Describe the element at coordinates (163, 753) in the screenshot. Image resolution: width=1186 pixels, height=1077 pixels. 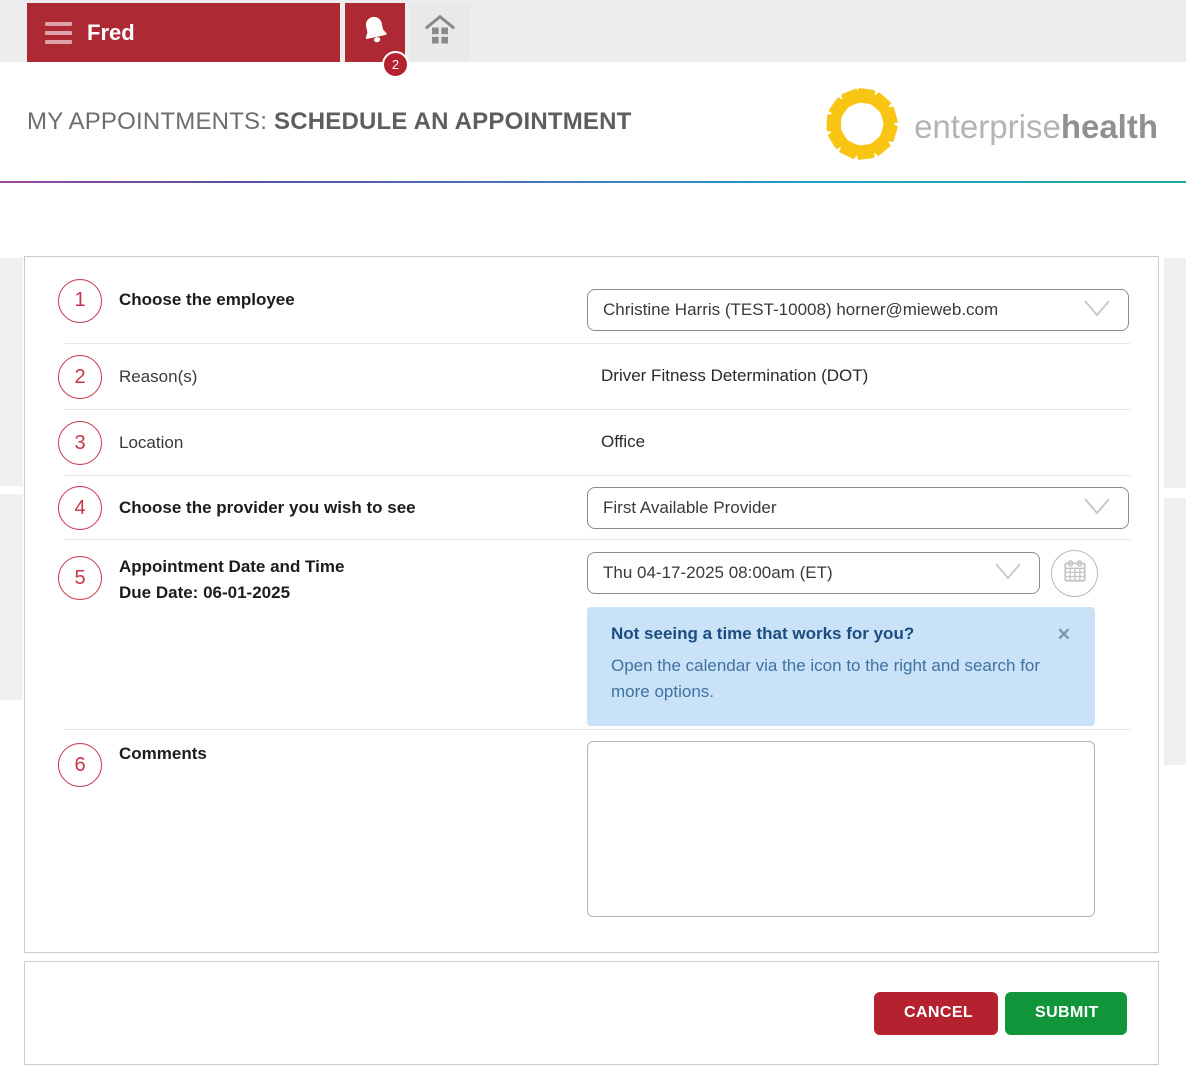
I see `step-label-comments: Comments` at that location.